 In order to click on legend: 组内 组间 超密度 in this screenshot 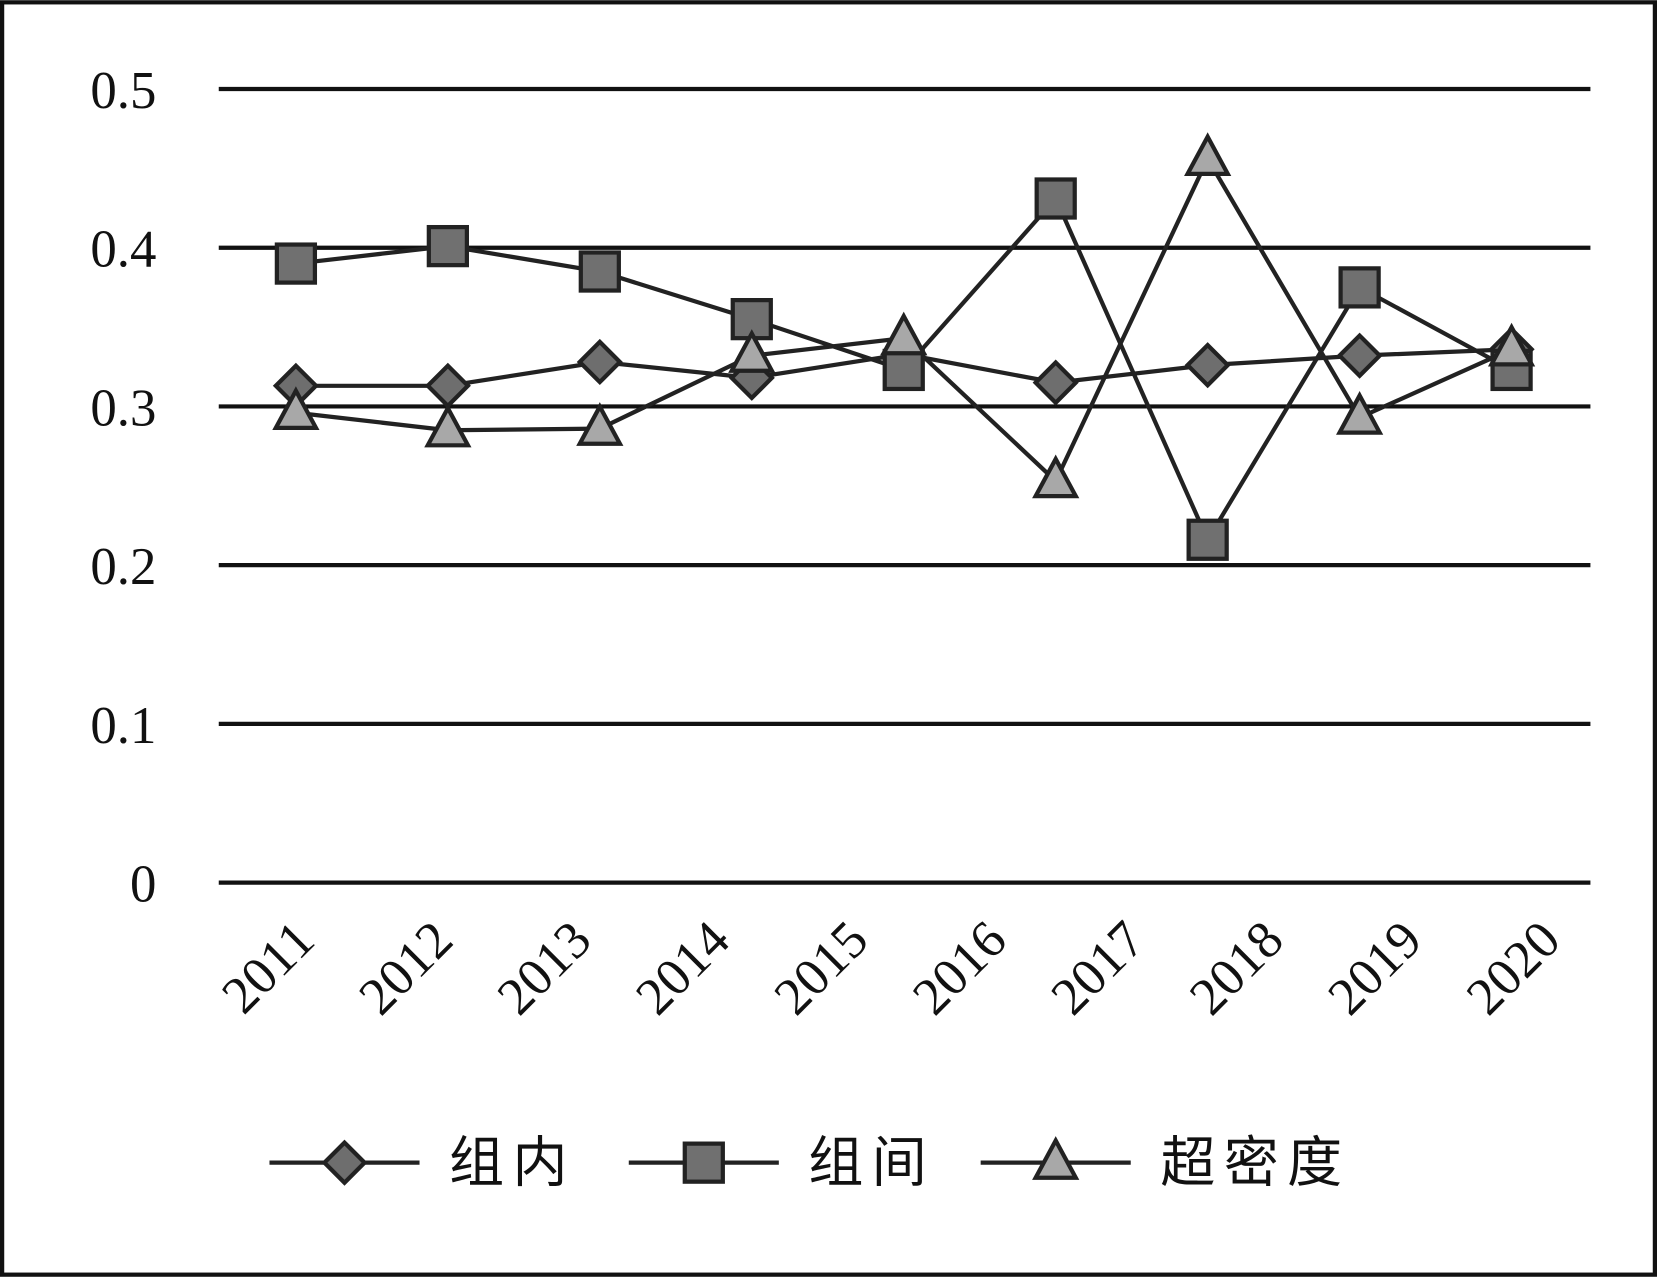, I will do `click(809, 1163)`.